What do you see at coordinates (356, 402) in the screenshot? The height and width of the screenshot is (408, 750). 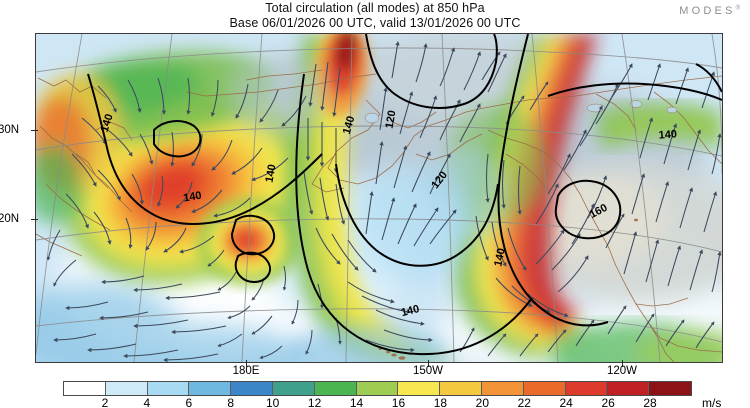 I see `colorbar-tick-label: 14` at bounding box center [356, 402].